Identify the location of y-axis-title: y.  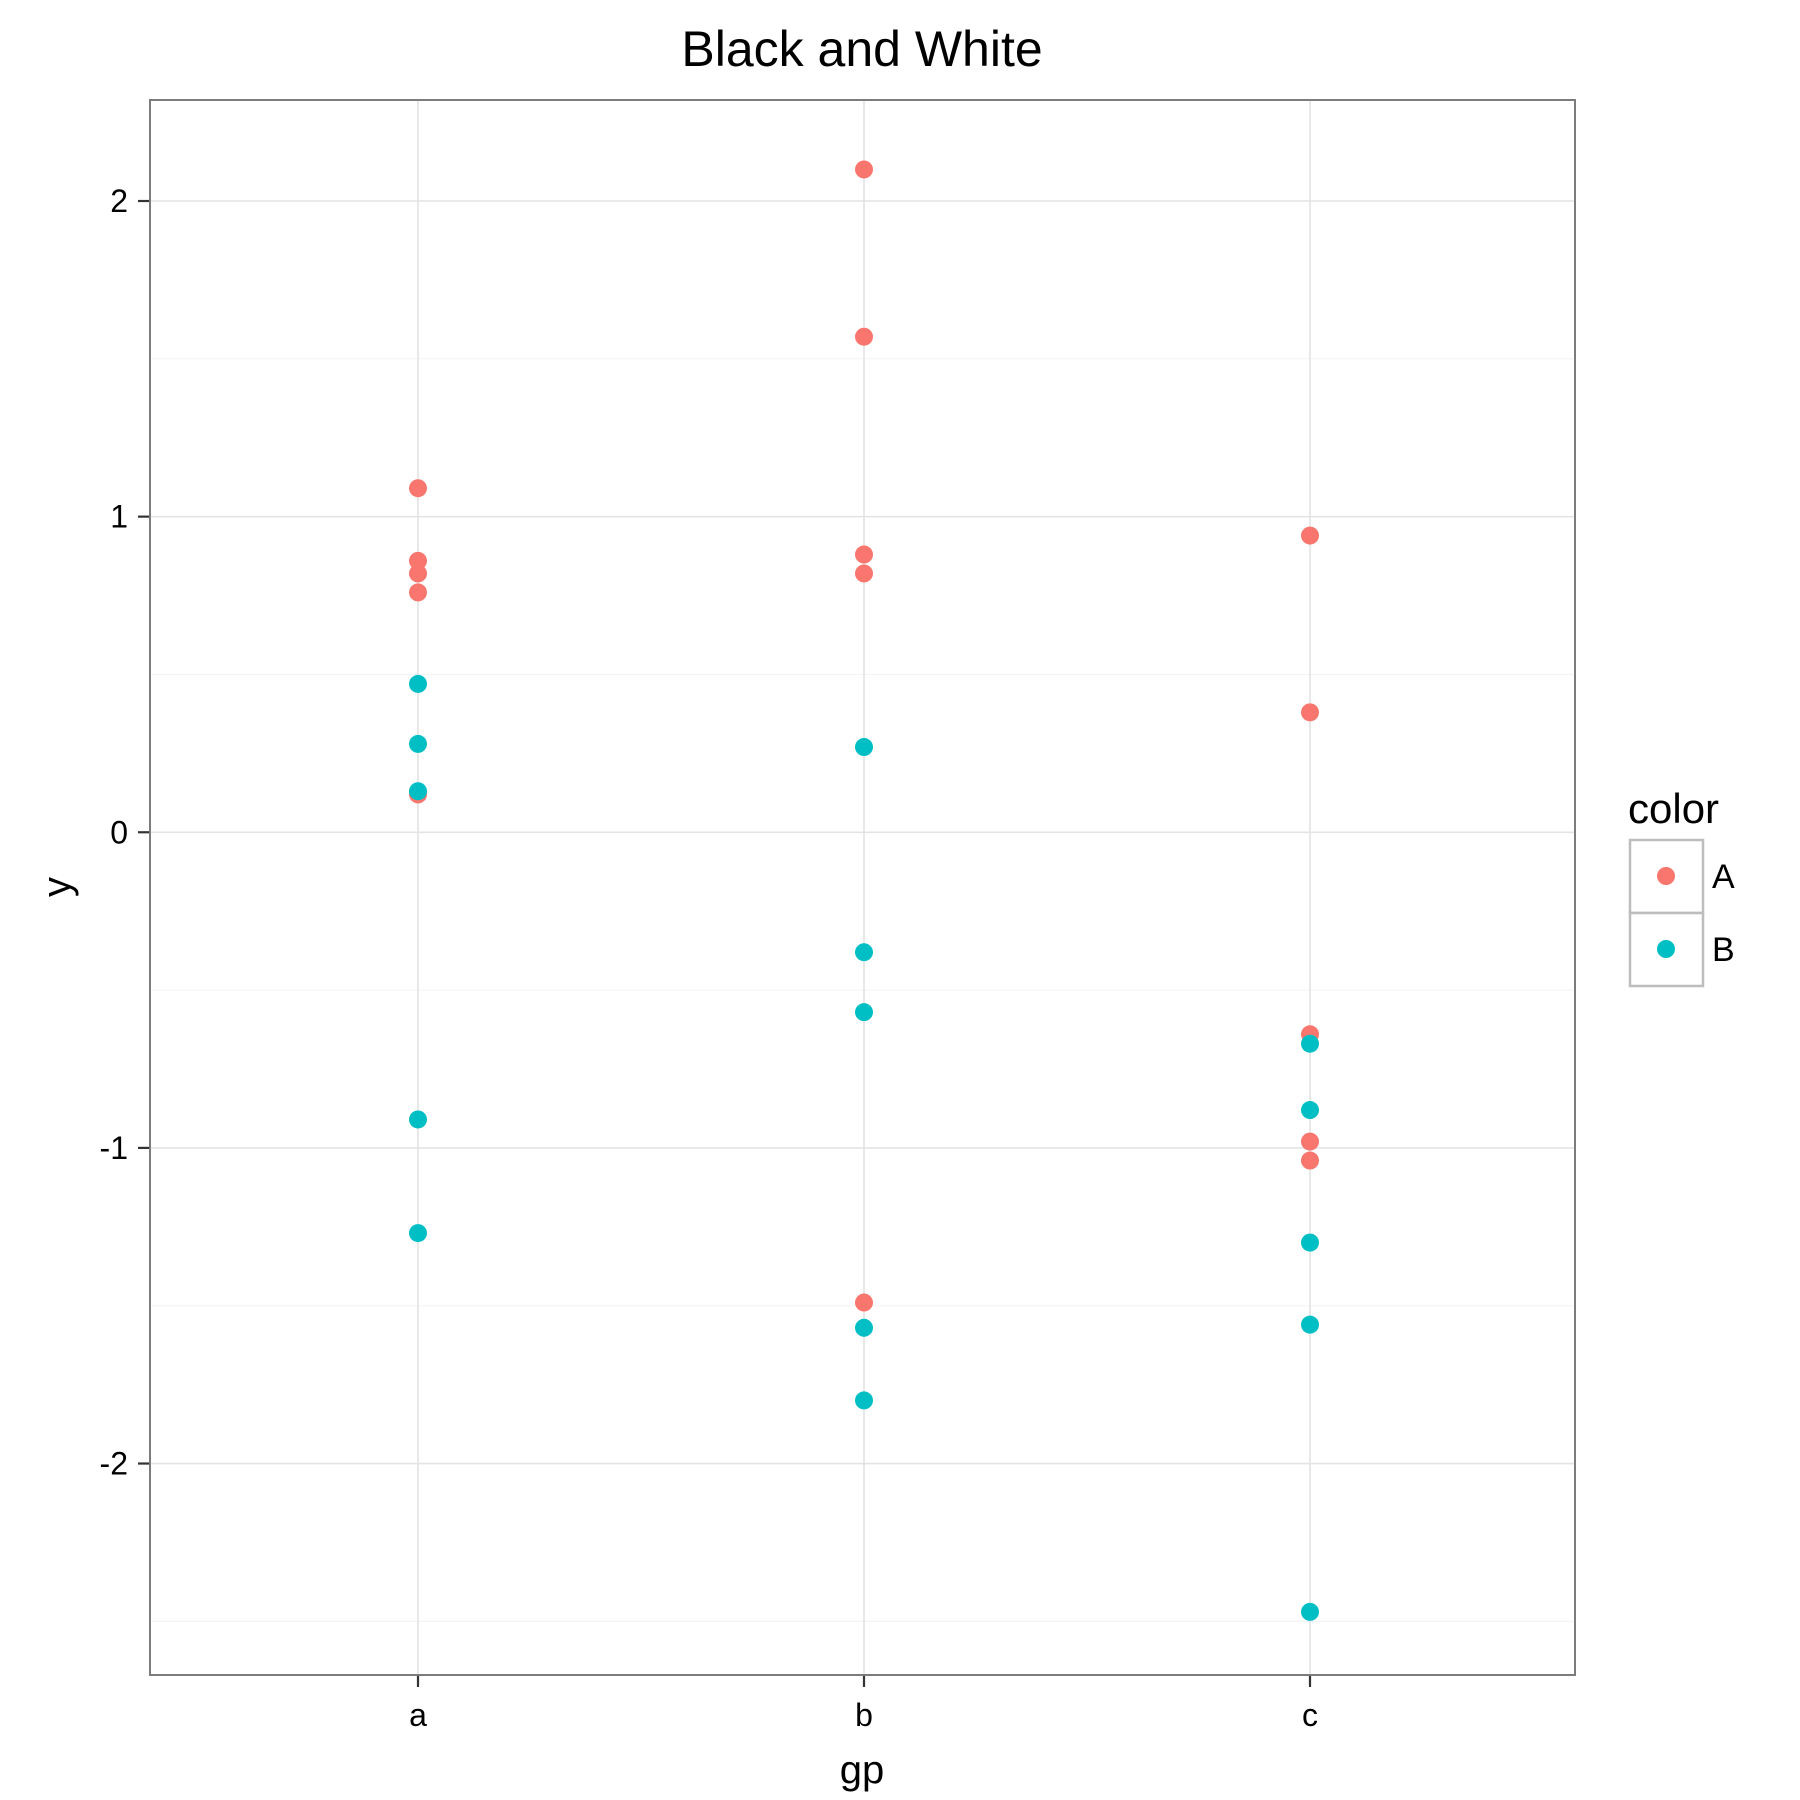
(57, 887).